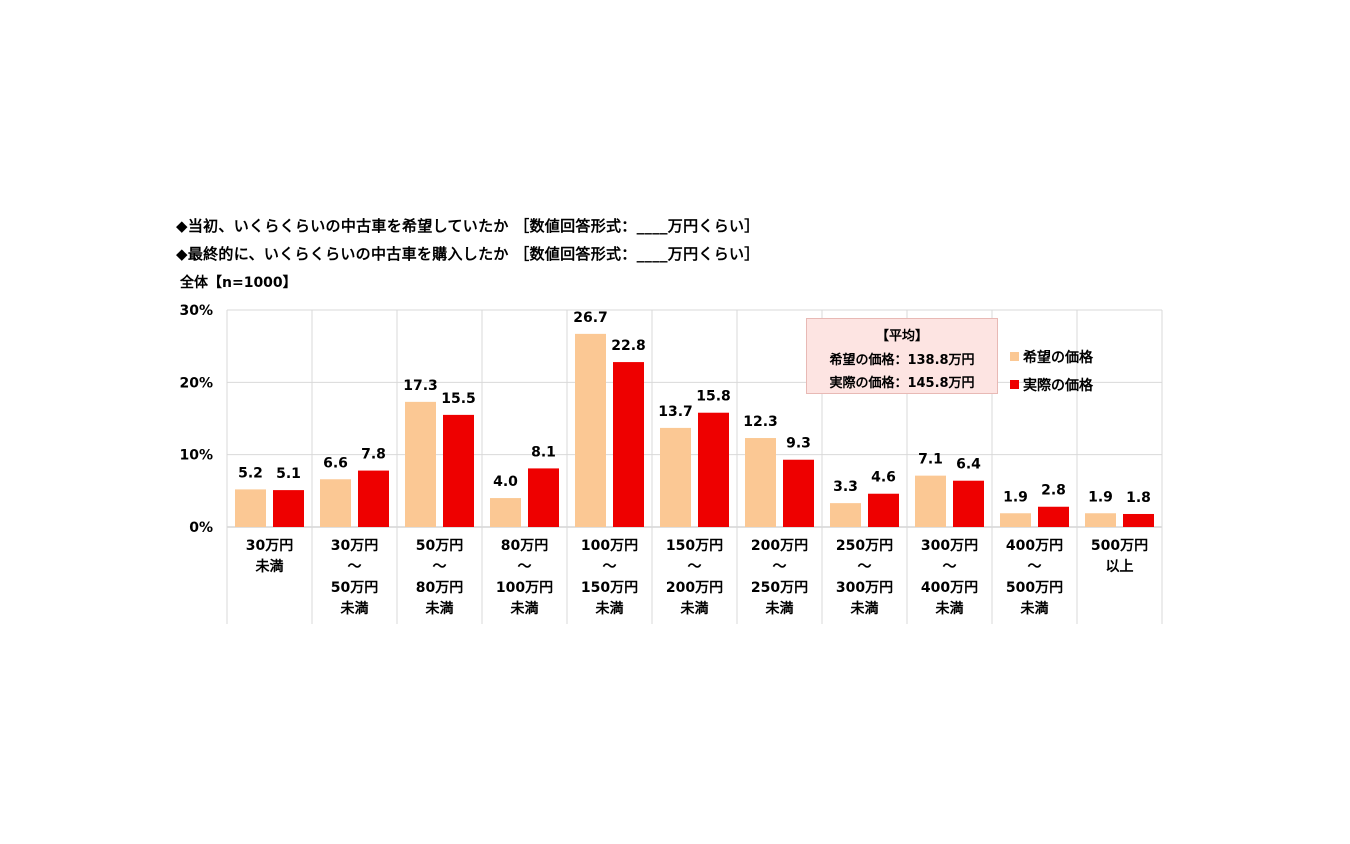 The width and height of the screenshot is (1350, 844). I want to click on value-label-actual: 2.8, so click(1053, 491).